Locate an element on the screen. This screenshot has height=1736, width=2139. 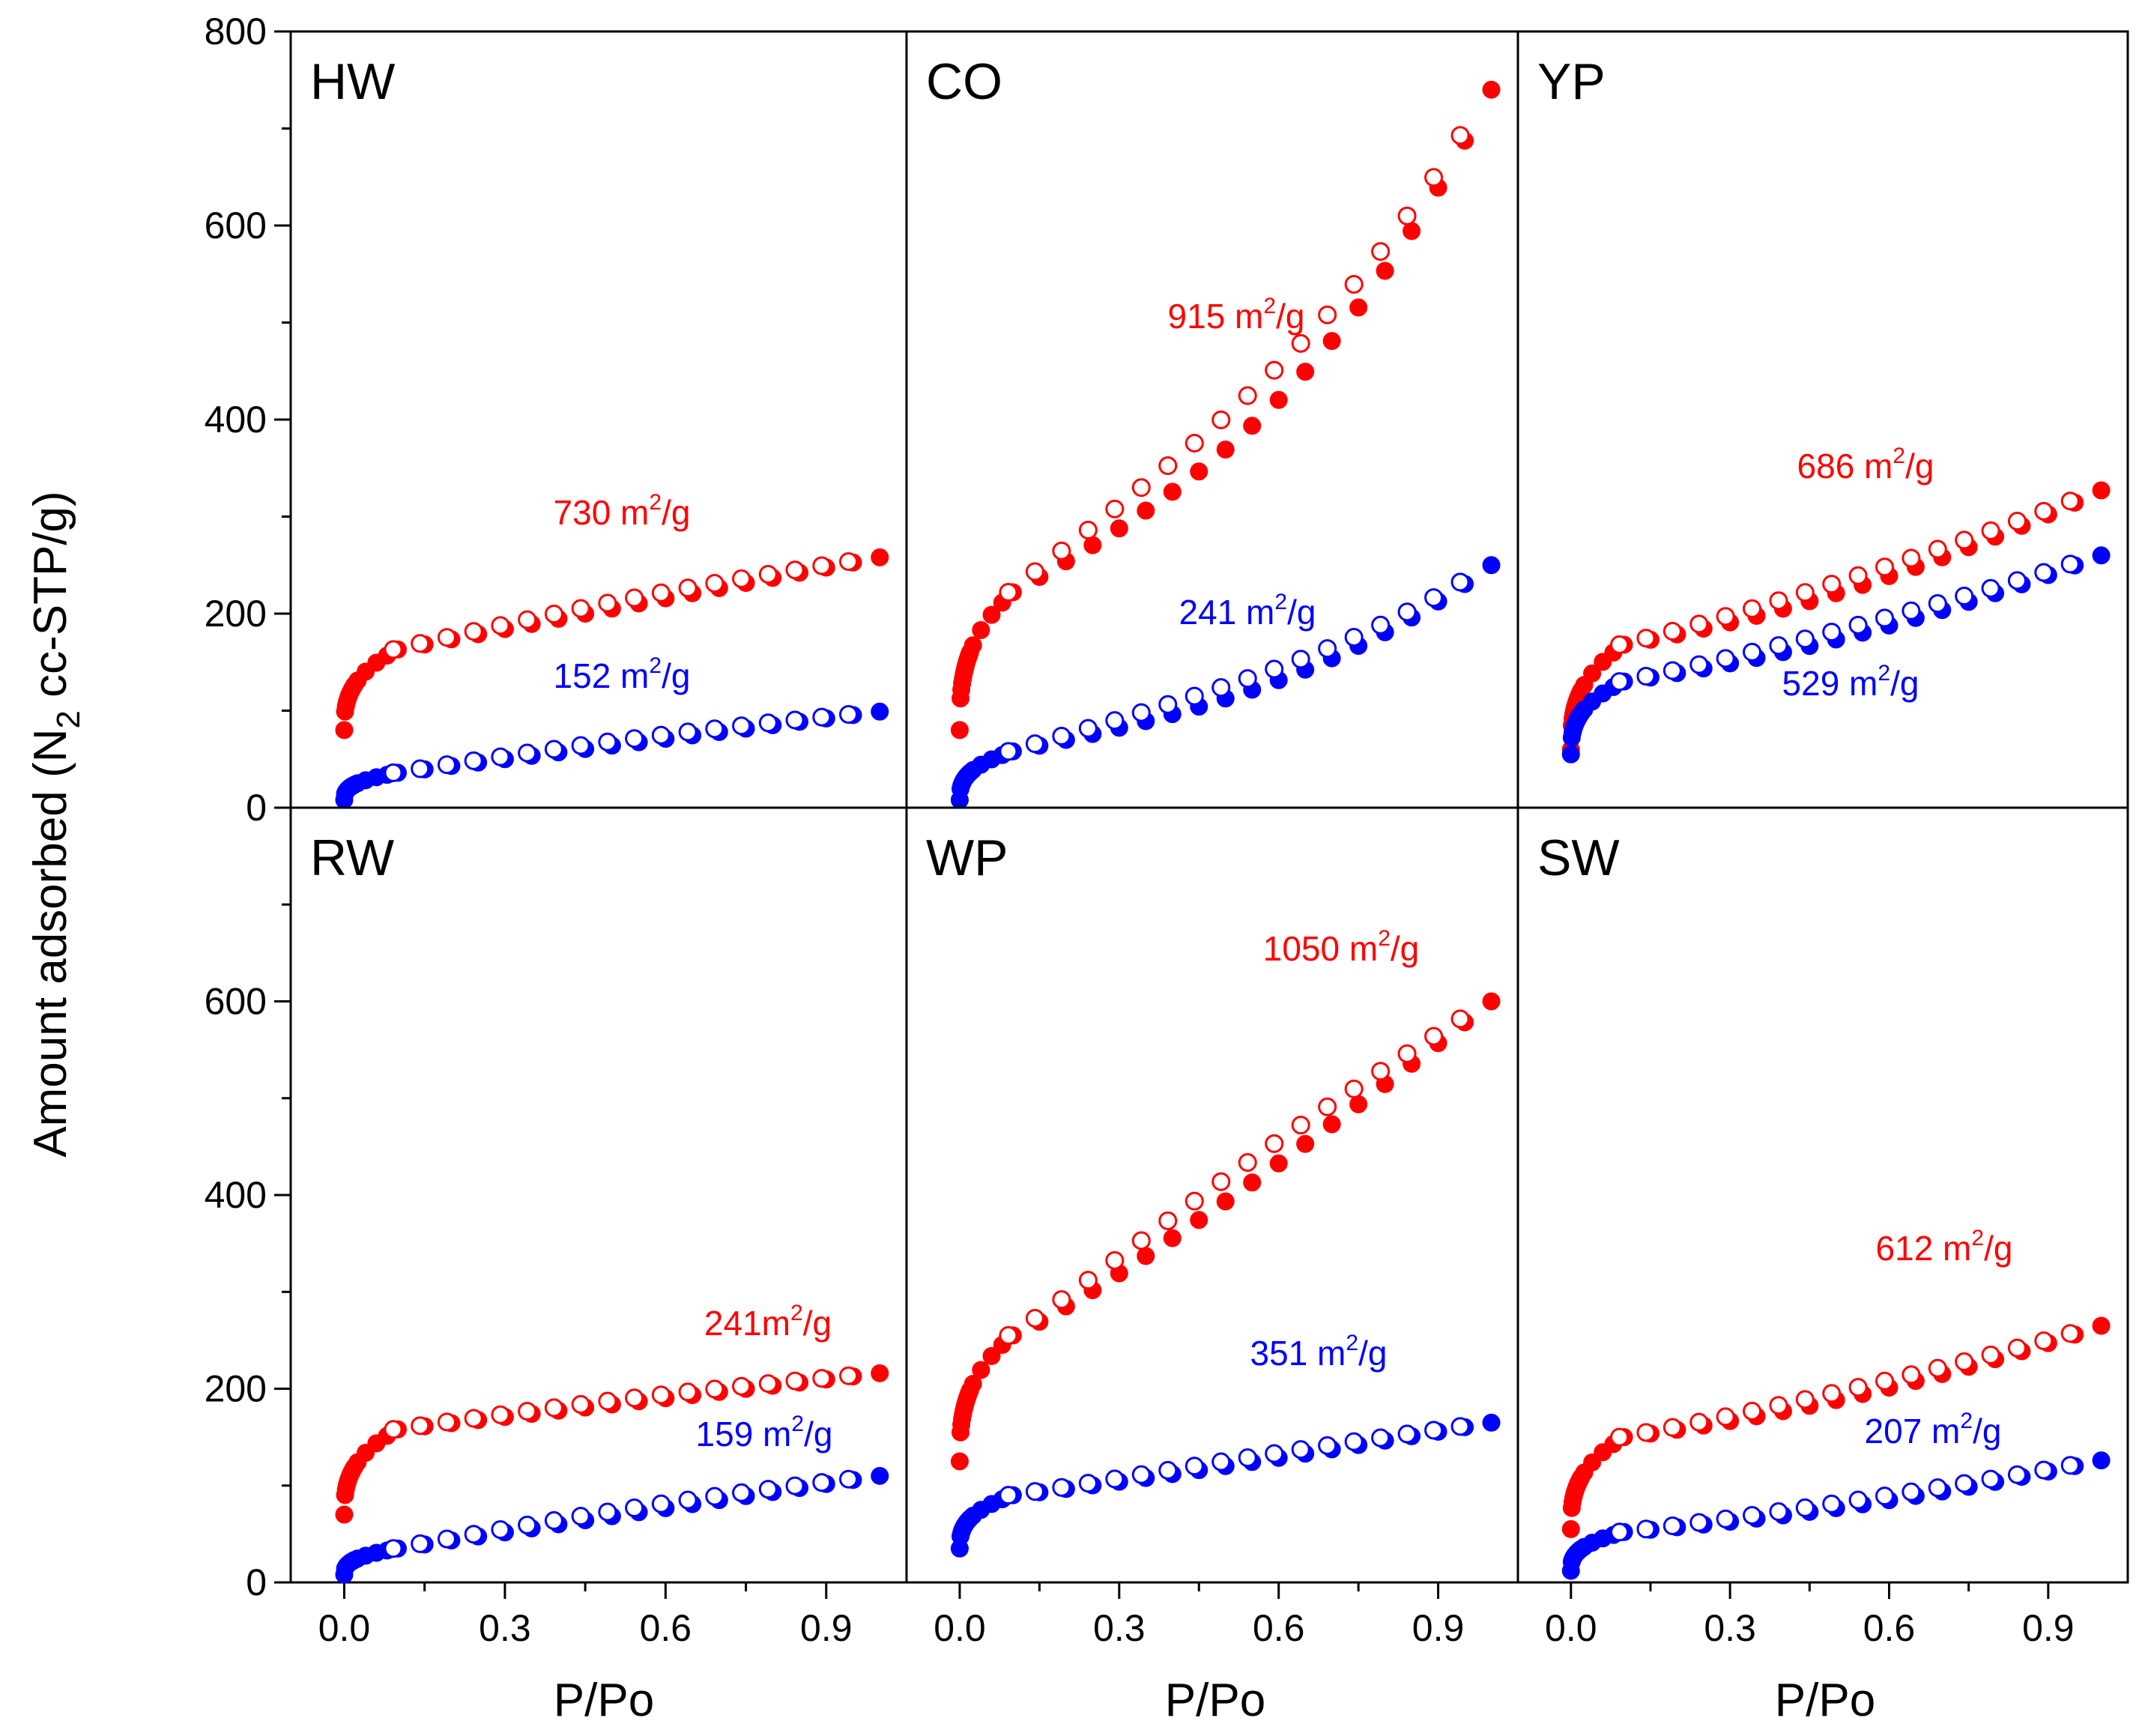
panel-sw: 0.0 0.3 0.6 0.9 SW 612 m2/g 207 m2/g is located at coordinates (1822, 1227).